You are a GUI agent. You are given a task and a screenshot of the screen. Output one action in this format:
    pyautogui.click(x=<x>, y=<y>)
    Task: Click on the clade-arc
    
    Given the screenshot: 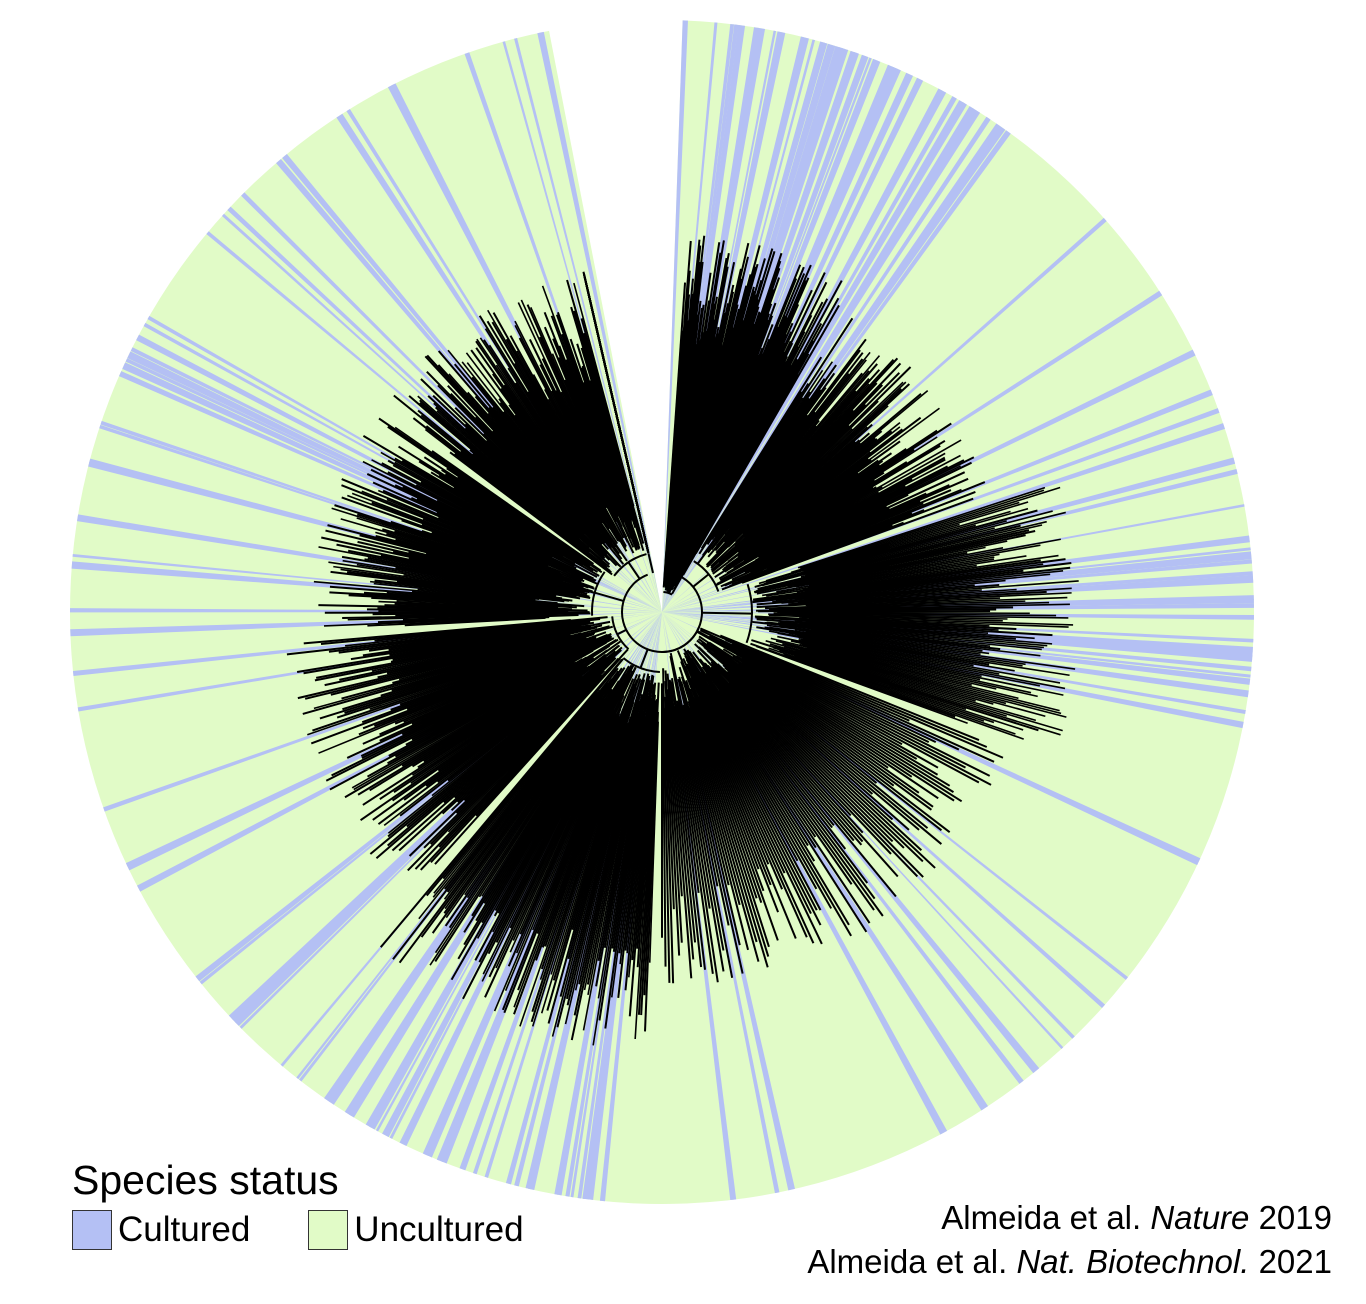 What is the action you would take?
    pyautogui.click(x=668, y=593)
    